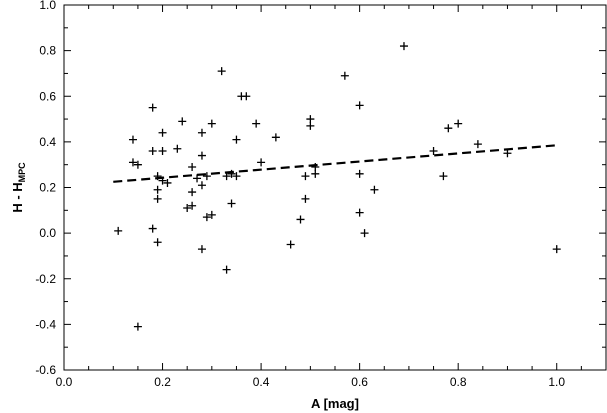  What do you see at coordinates (47, 96) in the screenshot?
I see `y-tick-label: 0.6` at bounding box center [47, 96].